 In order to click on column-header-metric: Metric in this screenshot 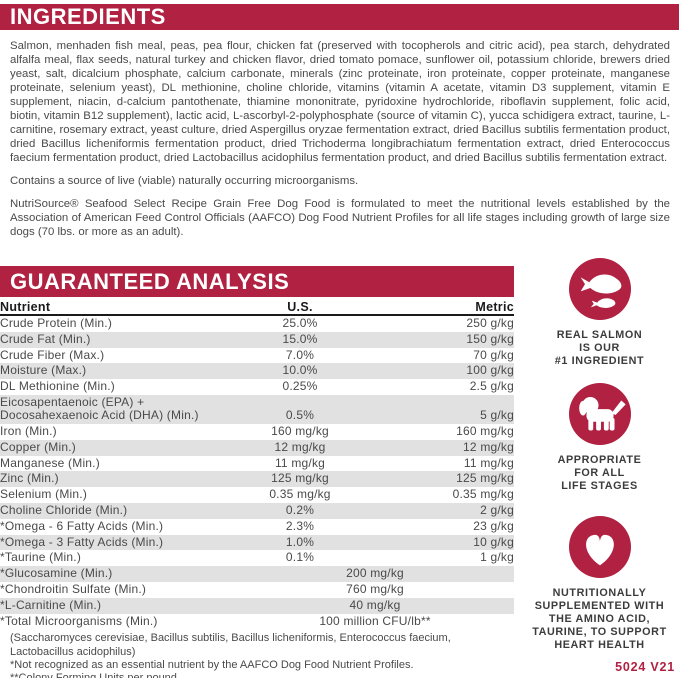, I will do `click(439, 307)`.